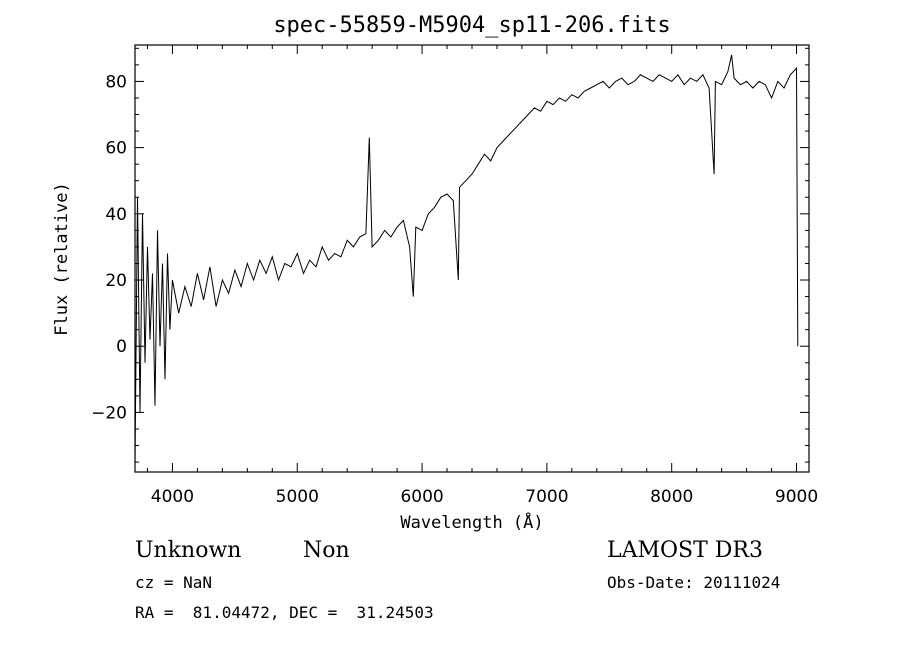 The height and width of the screenshot is (649, 900). Describe the element at coordinates (471, 522) in the screenshot. I see `x-axis-label: Wavelength (Å)` at that location.